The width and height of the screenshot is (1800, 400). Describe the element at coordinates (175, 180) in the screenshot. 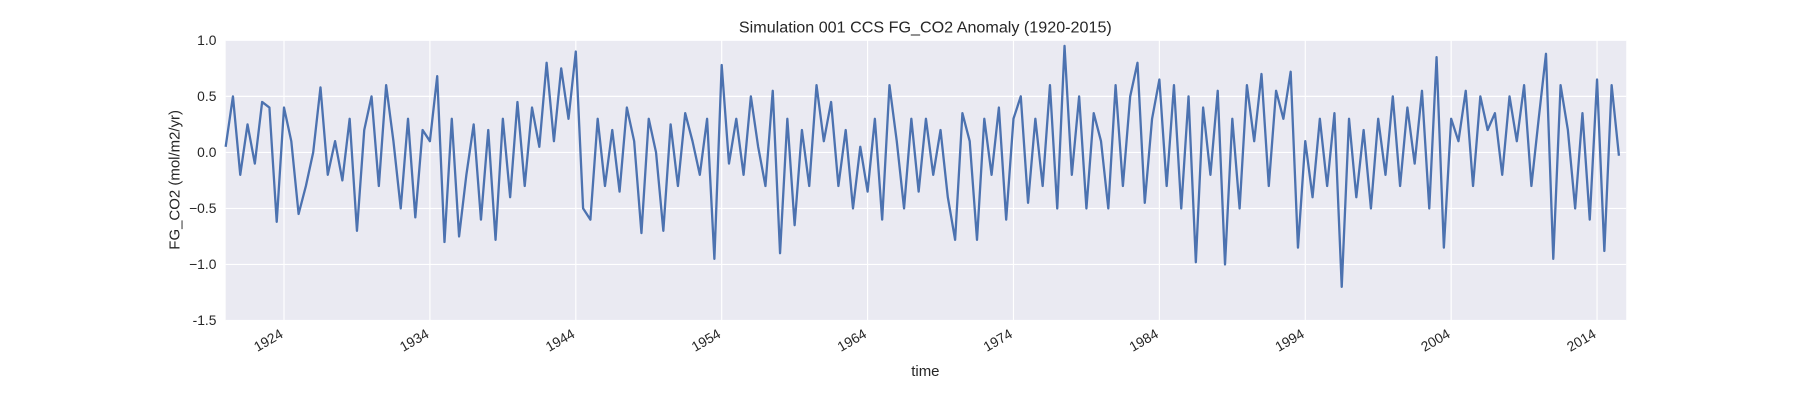

I see `y-axis-label: FG_CO2 (mol/m2/yr)` at that location.